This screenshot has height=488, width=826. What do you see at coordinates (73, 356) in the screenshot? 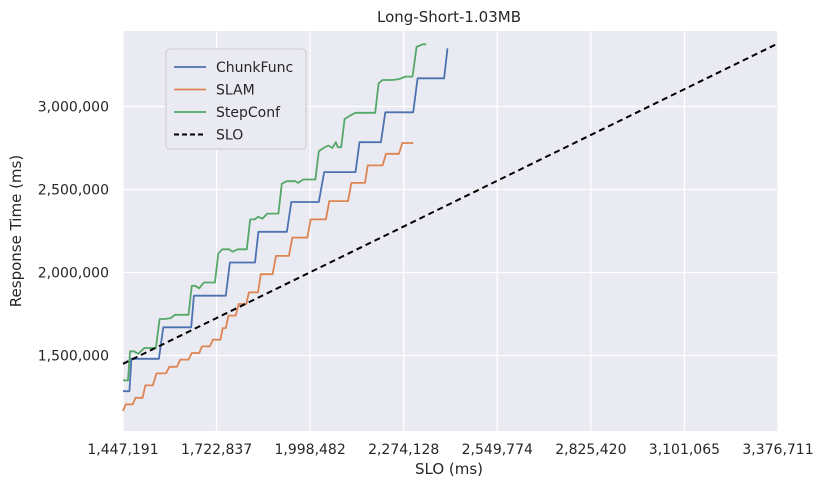
I see `y-tick-label: 1,500,000` at bounding box center [73, 356].